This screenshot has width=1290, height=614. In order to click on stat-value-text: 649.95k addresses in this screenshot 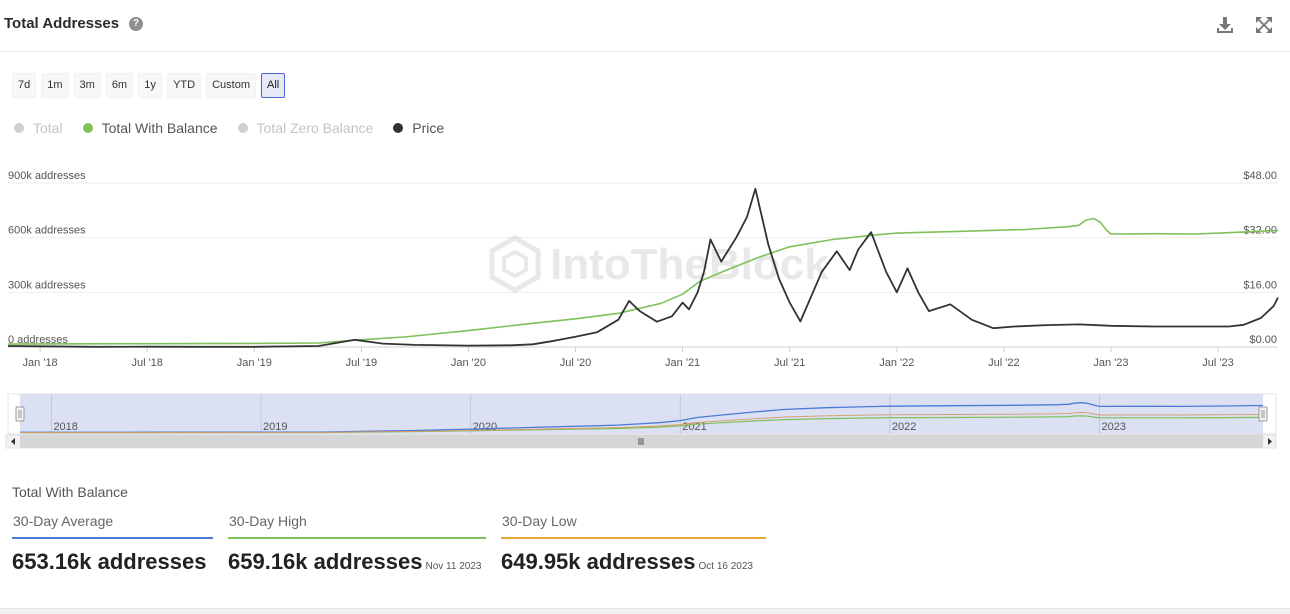, I will do `click(598, 561)`.